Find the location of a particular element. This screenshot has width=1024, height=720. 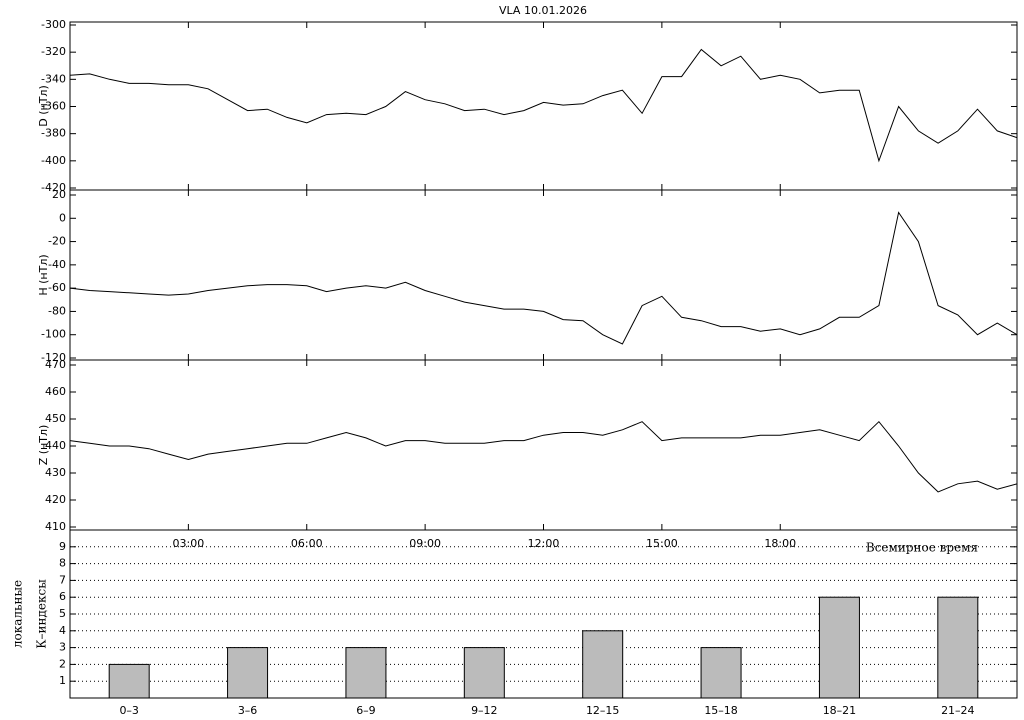

y-tick-label: -320 is located at coordinates (53, 51).